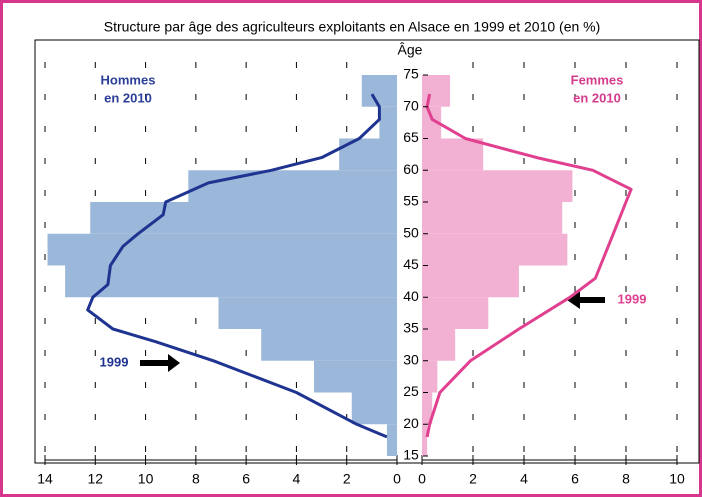 The width and height of the screenshot is (702, 497). What do you see at coordinates (411, 359) in the screenshot?
I see `y-tick-label: 30` at bounding box center [411, 359].